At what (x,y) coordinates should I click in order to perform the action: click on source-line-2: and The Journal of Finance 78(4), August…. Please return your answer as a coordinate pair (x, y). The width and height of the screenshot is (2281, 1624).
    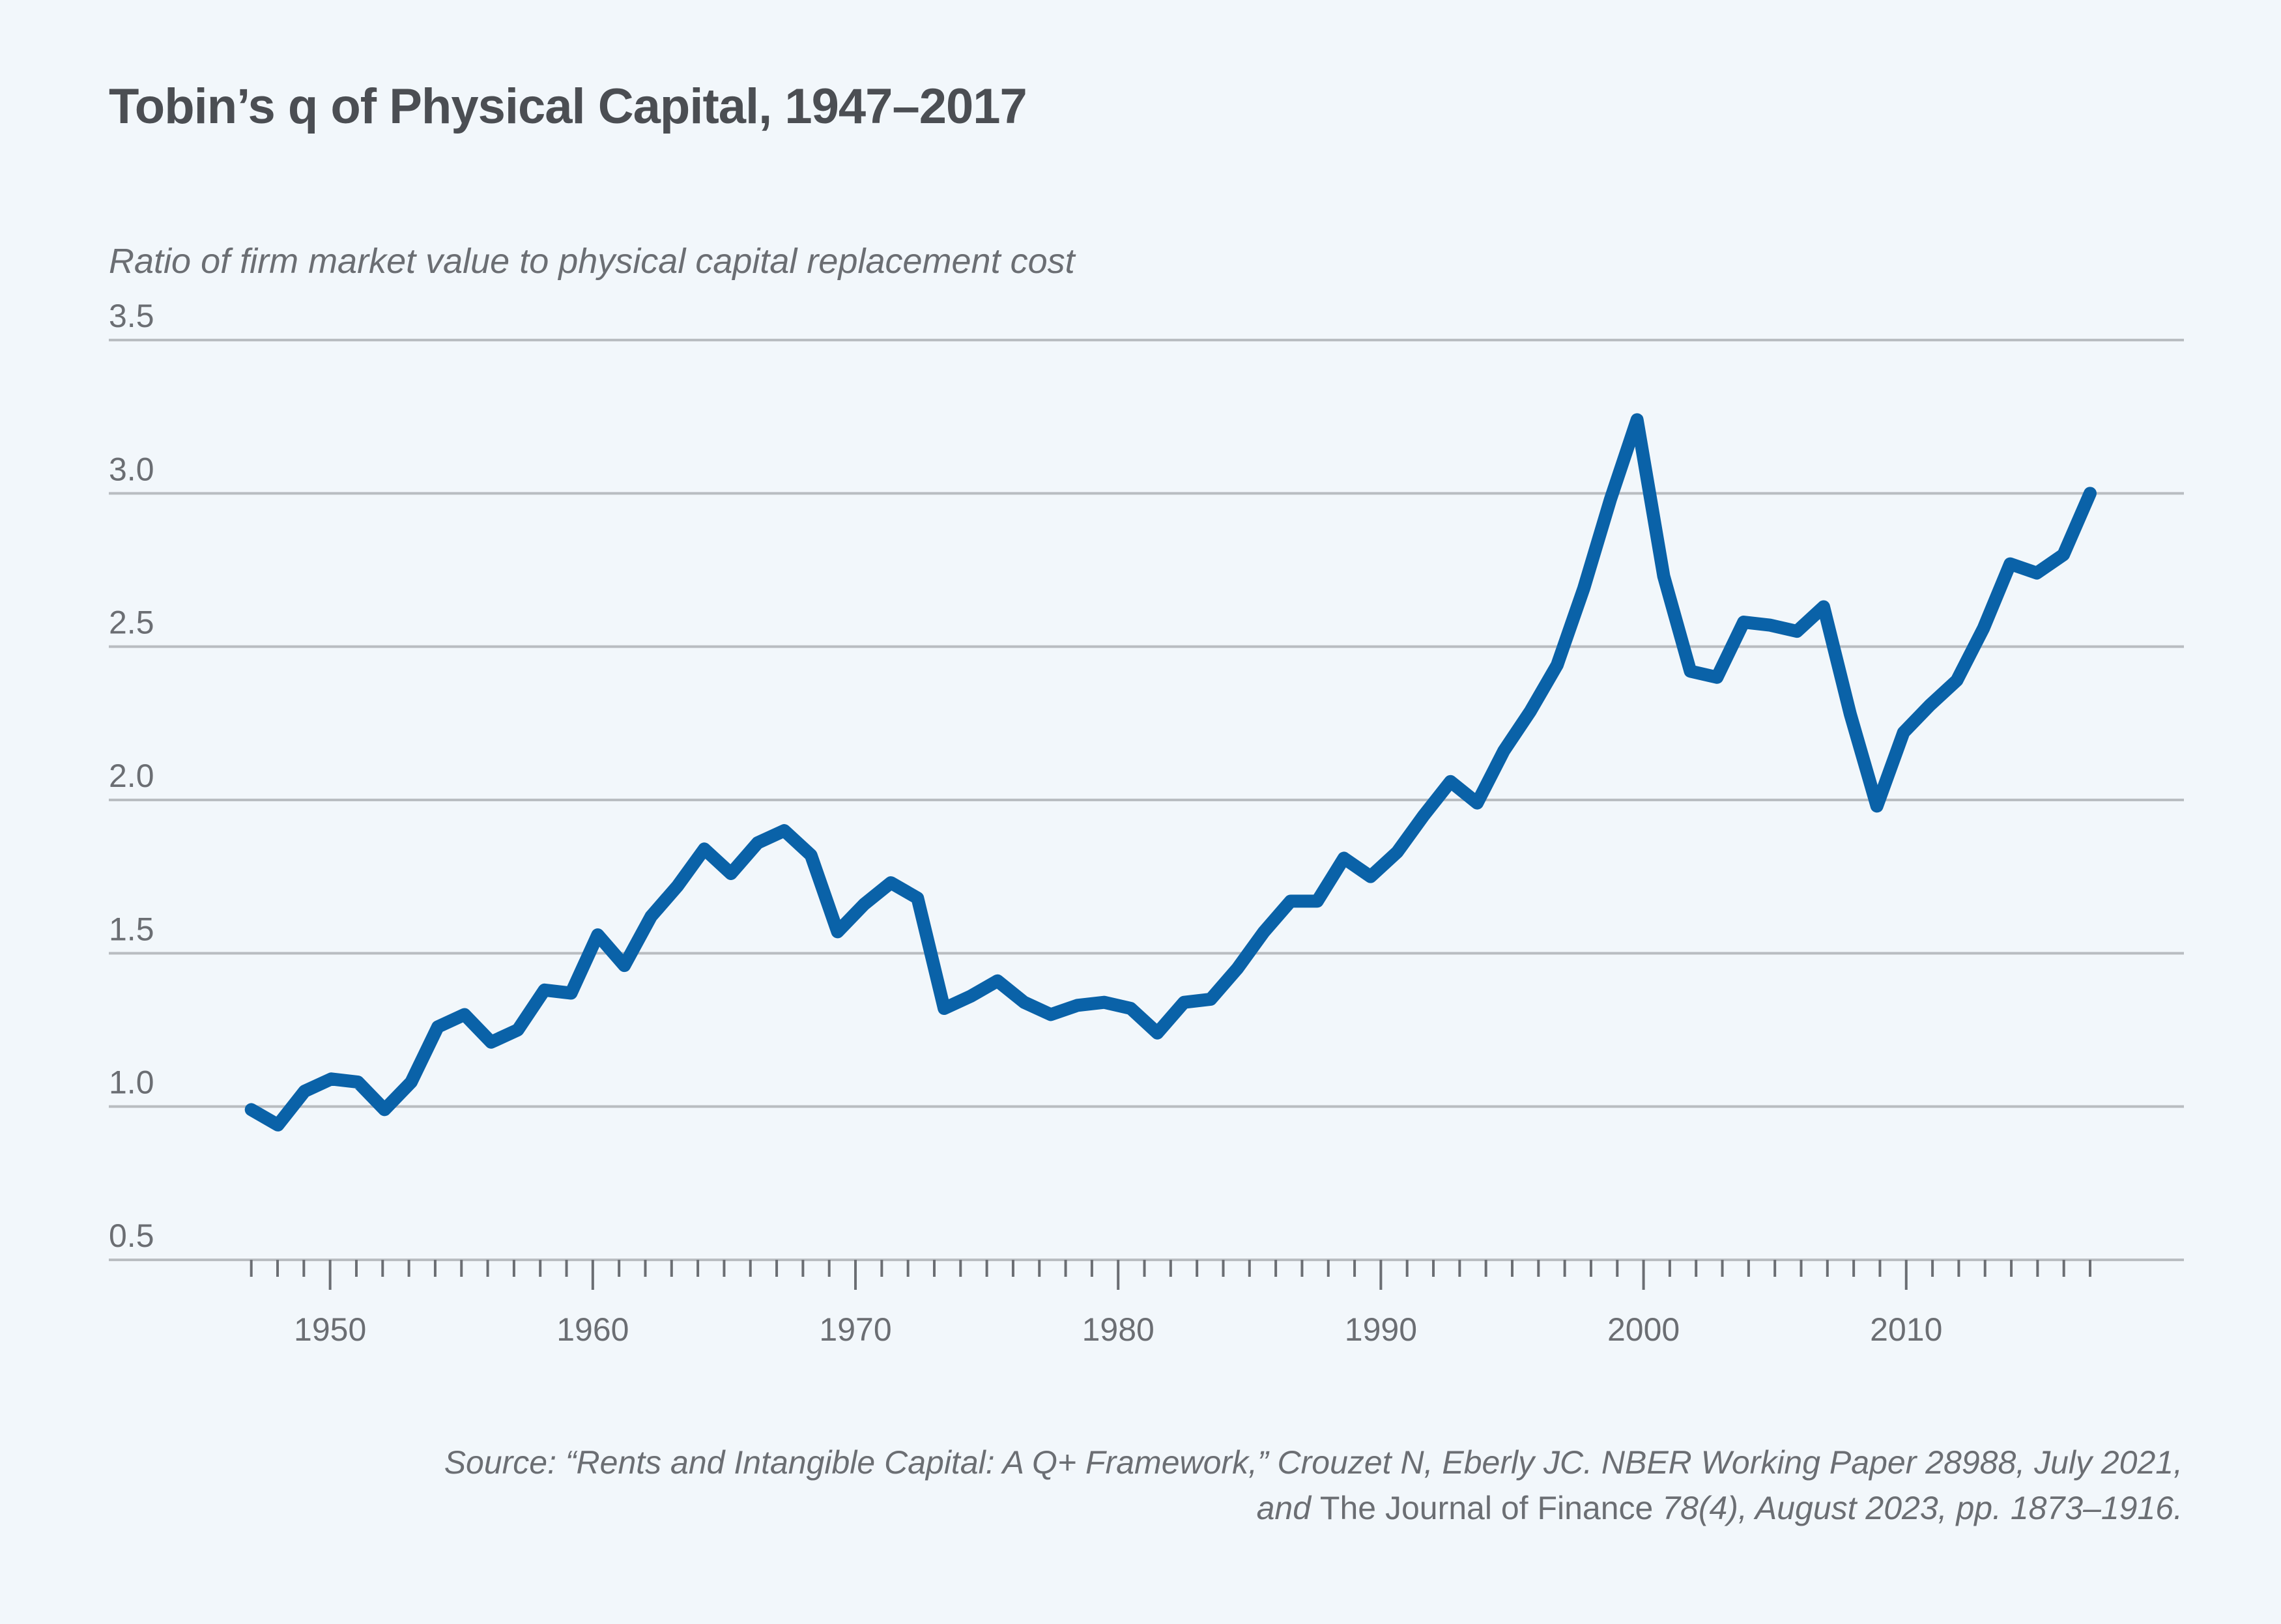
    Looking at the image, I should click on (1205, 1508).